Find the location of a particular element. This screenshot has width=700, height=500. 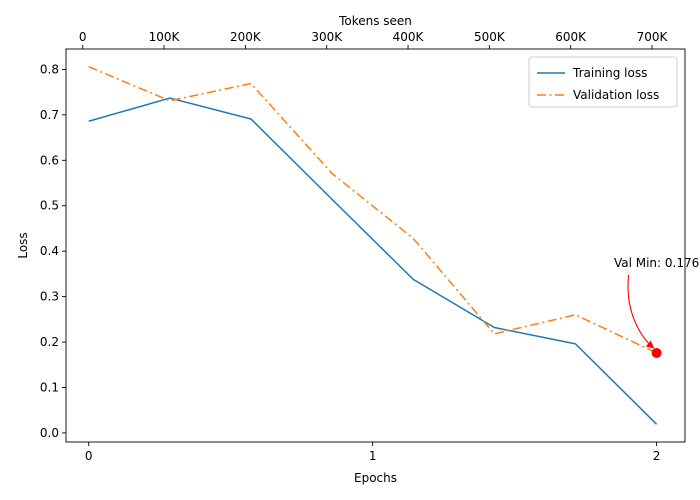

top-x-tick-label: 700K is located at coordinates (653, 37).